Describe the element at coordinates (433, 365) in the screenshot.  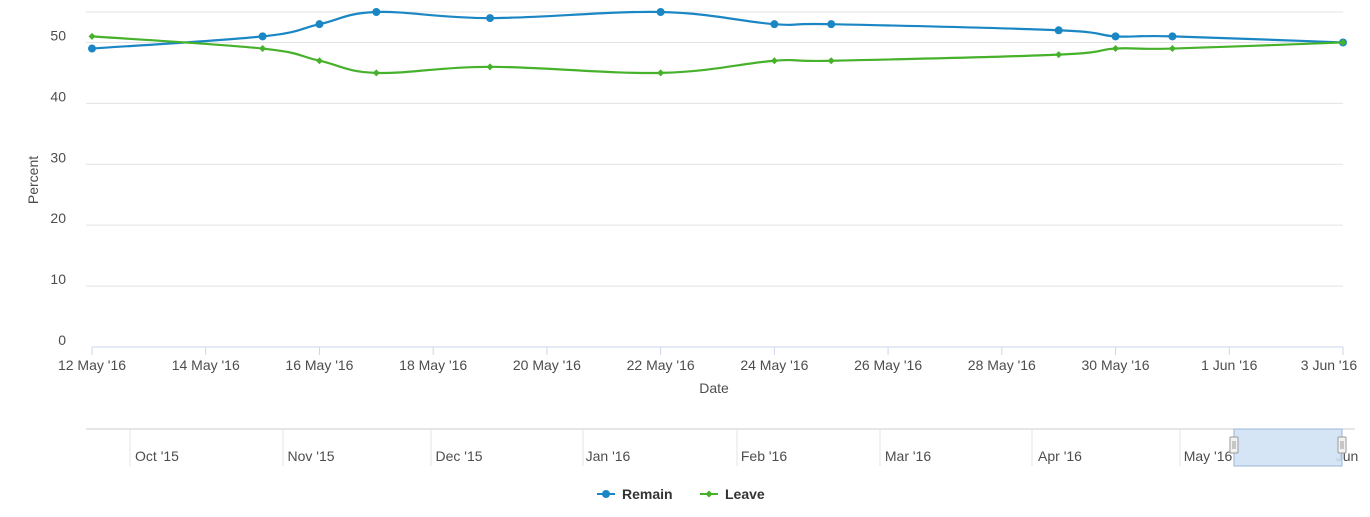
I see `x-tick-label: 18 May '16` at that location.